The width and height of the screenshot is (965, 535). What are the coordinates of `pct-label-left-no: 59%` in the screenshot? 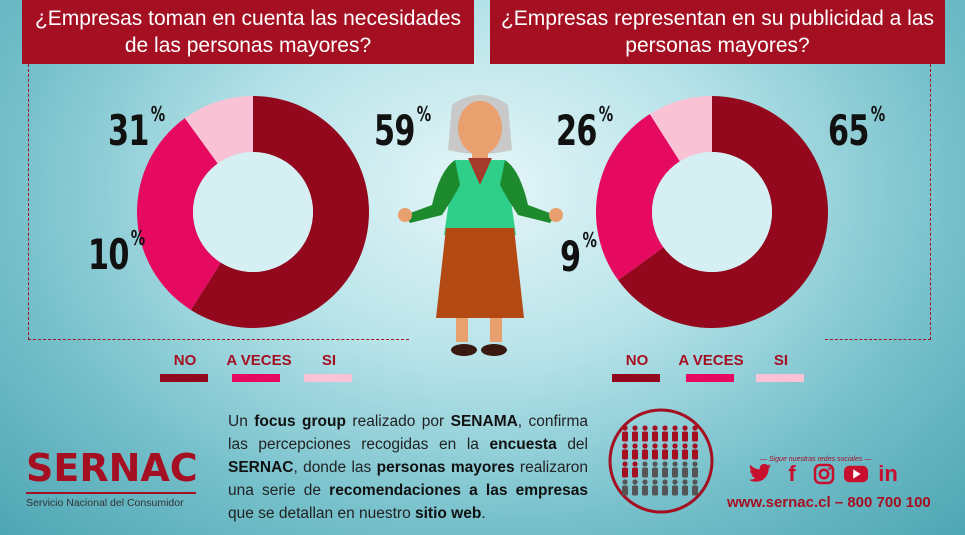 It's located at (402, 128).